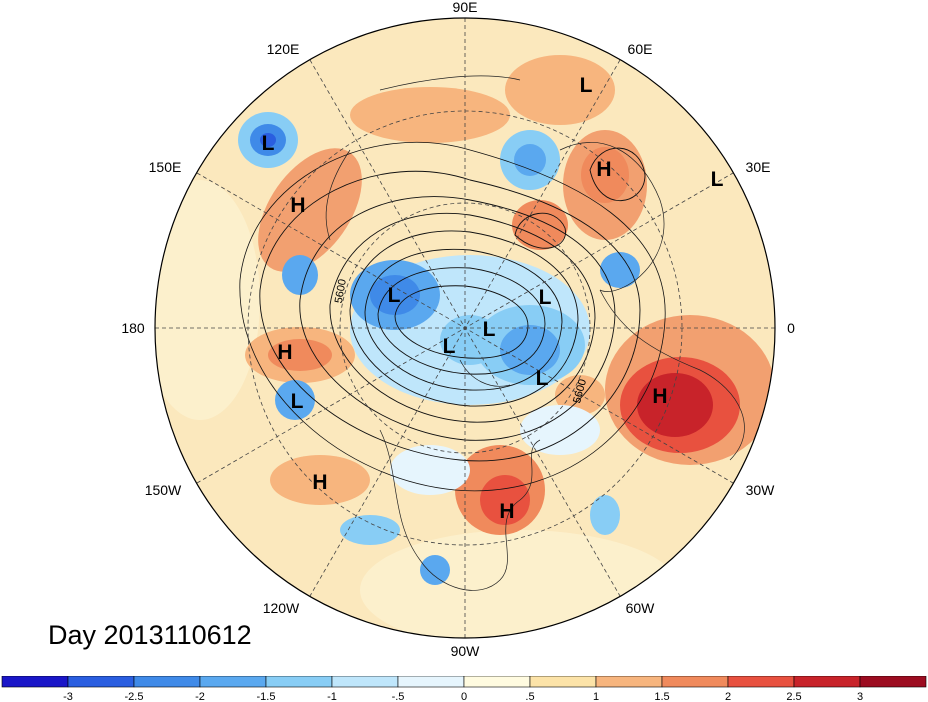  Describe the element at coordinates (529, 696) in the screenshot. I see `colorbar-tick-label: .5` at that location.